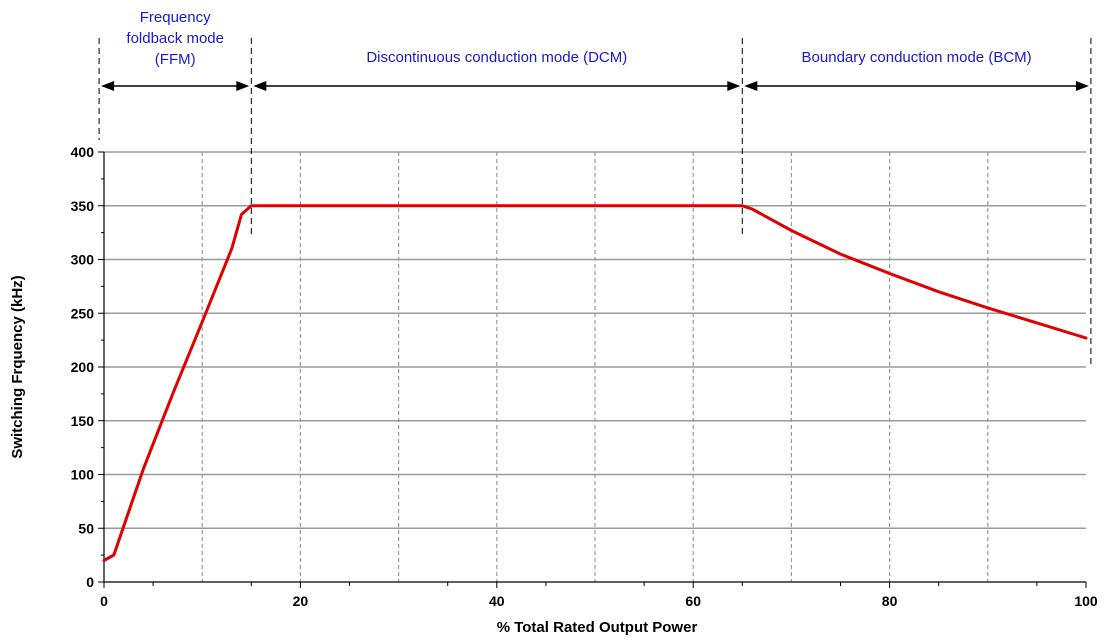 The height and width of the screenshot is (641, 1107). I want to click on x-tick-label: 40, so click(497, 601).